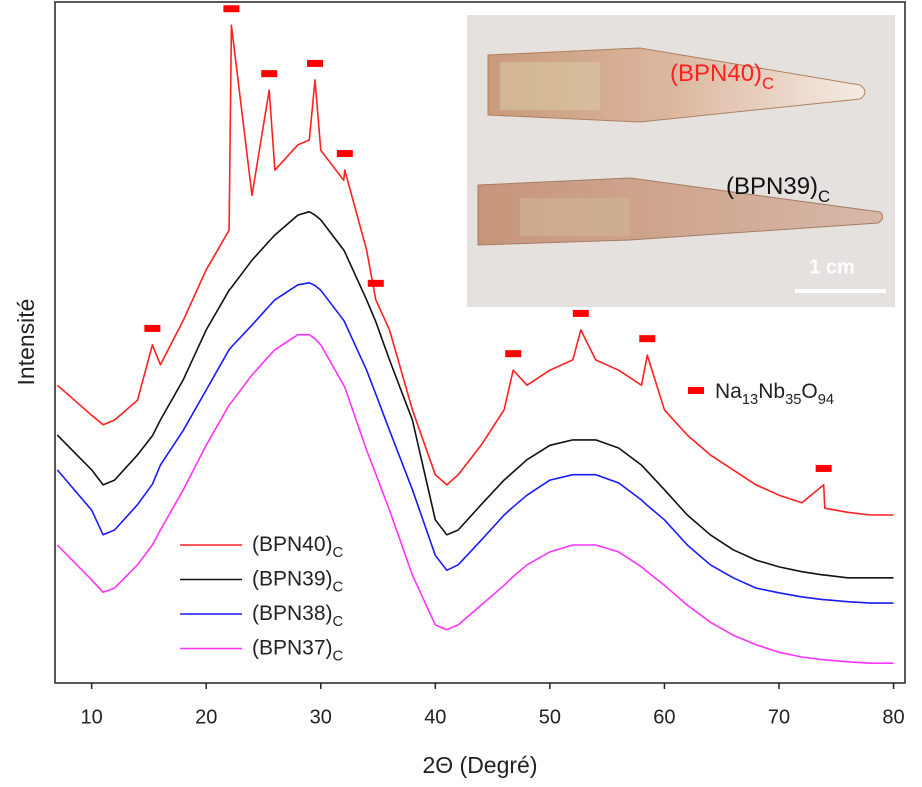 The height and width of the screenshot is (787, 922). Describe the element at coordinates (298, 616) in the screenshot. I see `legend-label: (BPN38)C` at that location.